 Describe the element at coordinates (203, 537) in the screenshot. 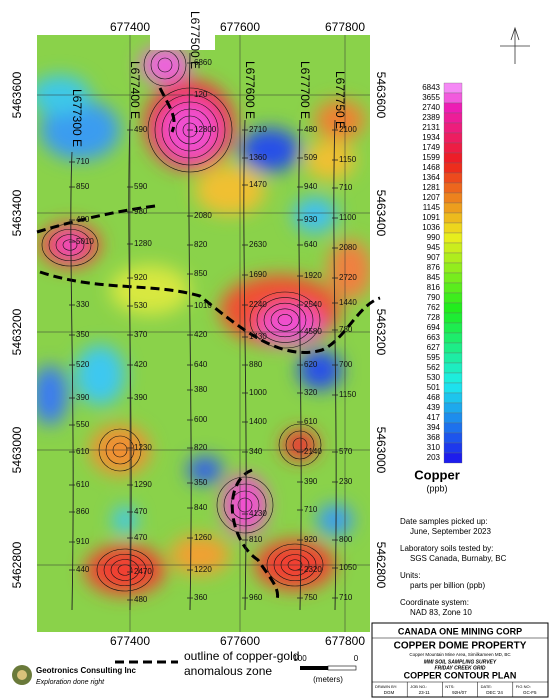

I see `sample-value: 1260` at that location.